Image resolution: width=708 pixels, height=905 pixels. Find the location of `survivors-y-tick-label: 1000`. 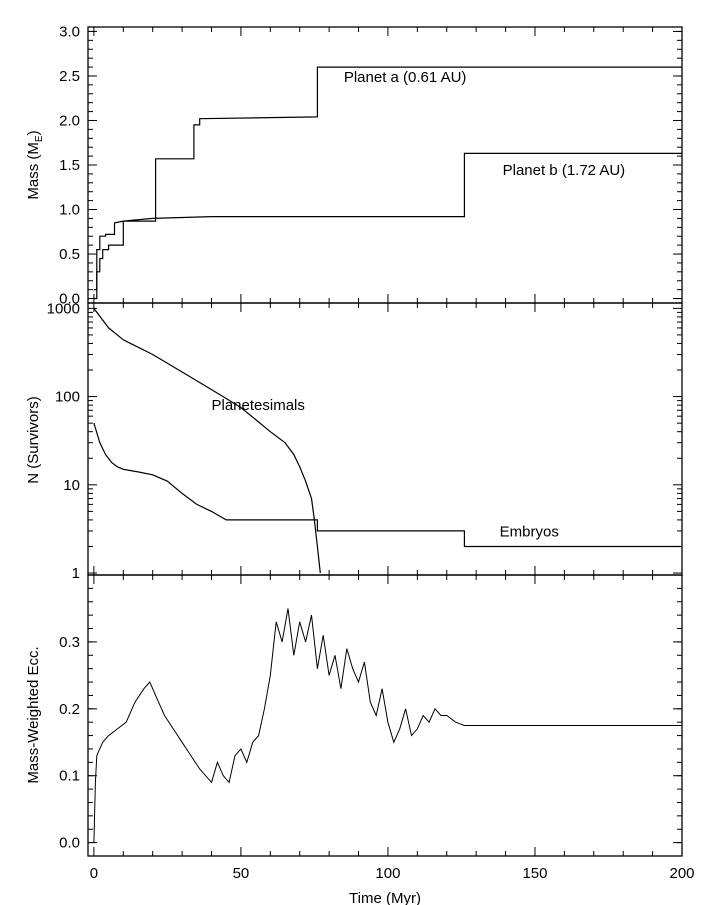

survivors-y-tick-label: 1000 is located at coordinates (63, 308).